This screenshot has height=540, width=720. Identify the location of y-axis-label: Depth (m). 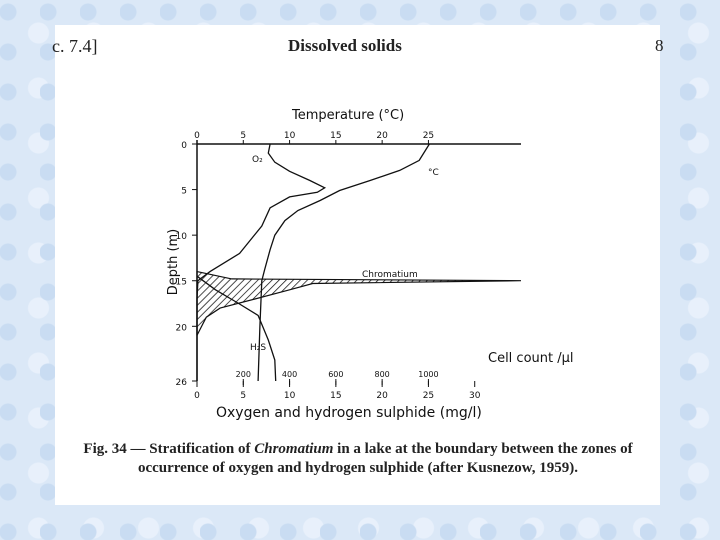
(173, 262).